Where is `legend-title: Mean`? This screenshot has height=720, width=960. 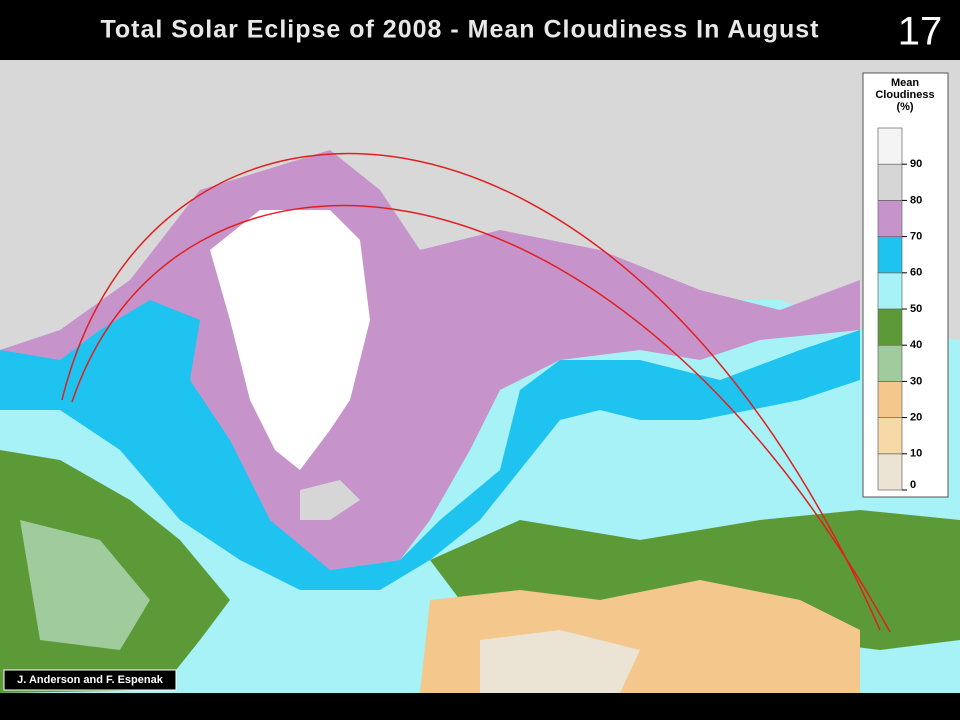 legend-title: Mean is located at coordinates (905, 83).